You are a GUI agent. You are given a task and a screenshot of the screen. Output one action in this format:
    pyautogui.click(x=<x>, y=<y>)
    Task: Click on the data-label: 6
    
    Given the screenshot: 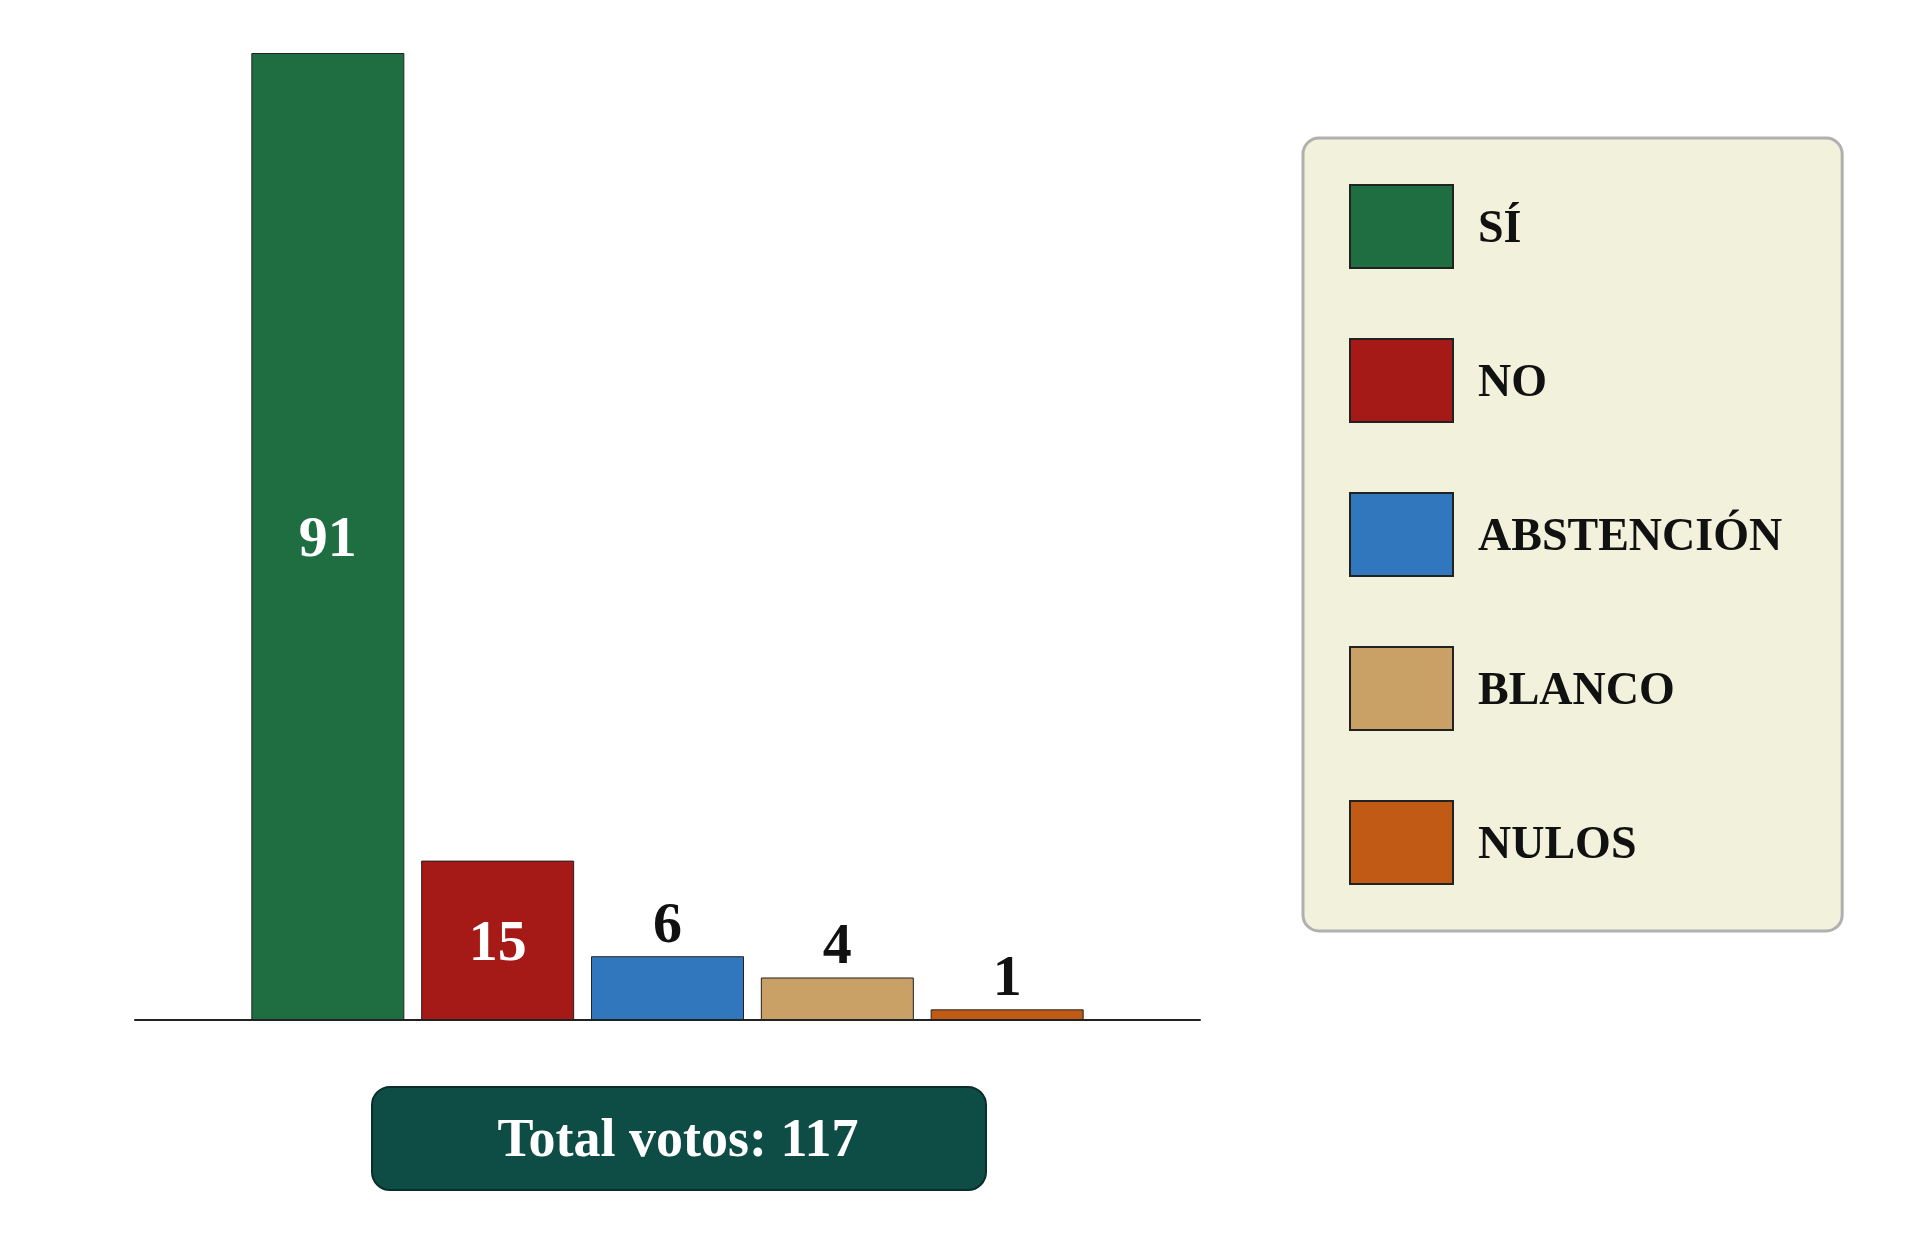 What is the action you would take?
    pyautogui.click(x=667, y=922)
    